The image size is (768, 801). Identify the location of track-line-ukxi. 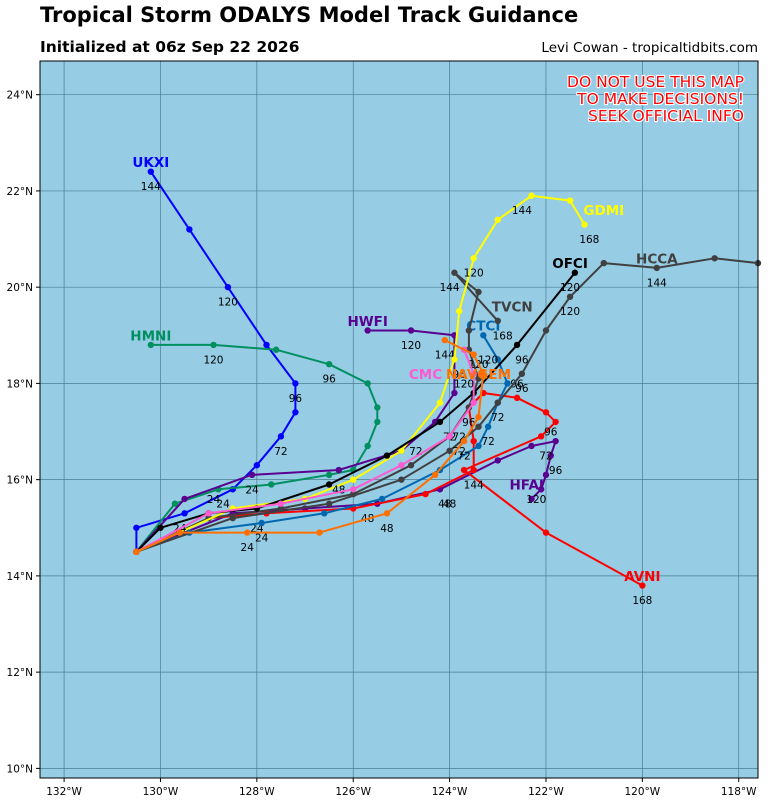
(216, 361).